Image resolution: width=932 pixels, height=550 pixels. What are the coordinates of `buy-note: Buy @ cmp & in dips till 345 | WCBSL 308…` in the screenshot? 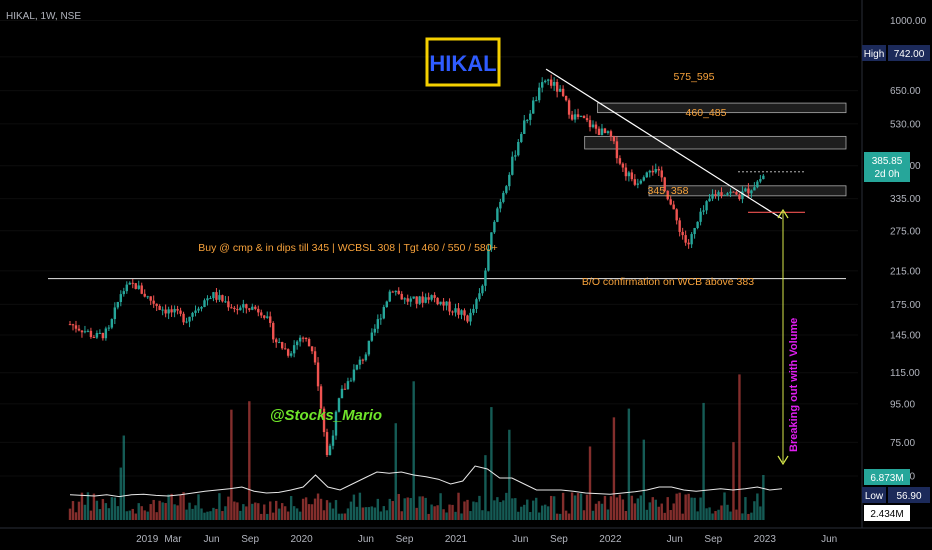 It's located at (347, 248).